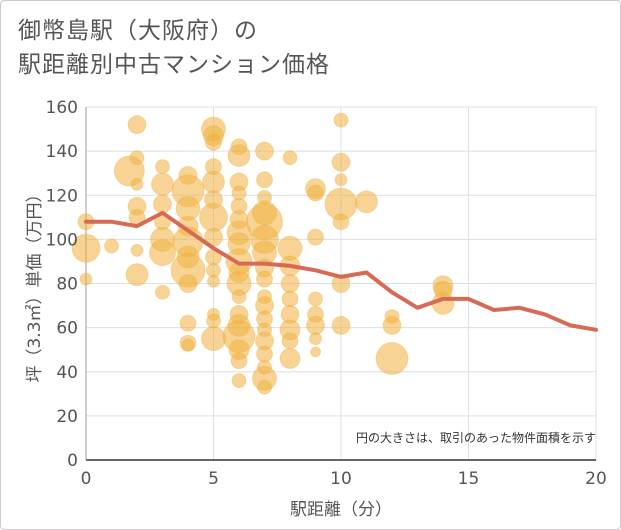 The width and height of the screenshot is (621, 530). What do you see at coordinates (35, 283) in the screenshot?
I see `y-axis-label: 坪（3.3㎡）単価（万円）` at bounding box center [35, 283].